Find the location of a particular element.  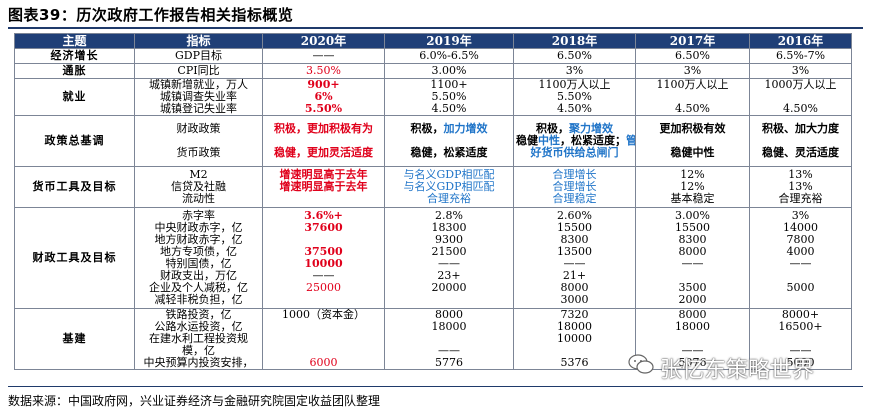

value-line: 更加积极有效 is located at coordinates (692, 128).